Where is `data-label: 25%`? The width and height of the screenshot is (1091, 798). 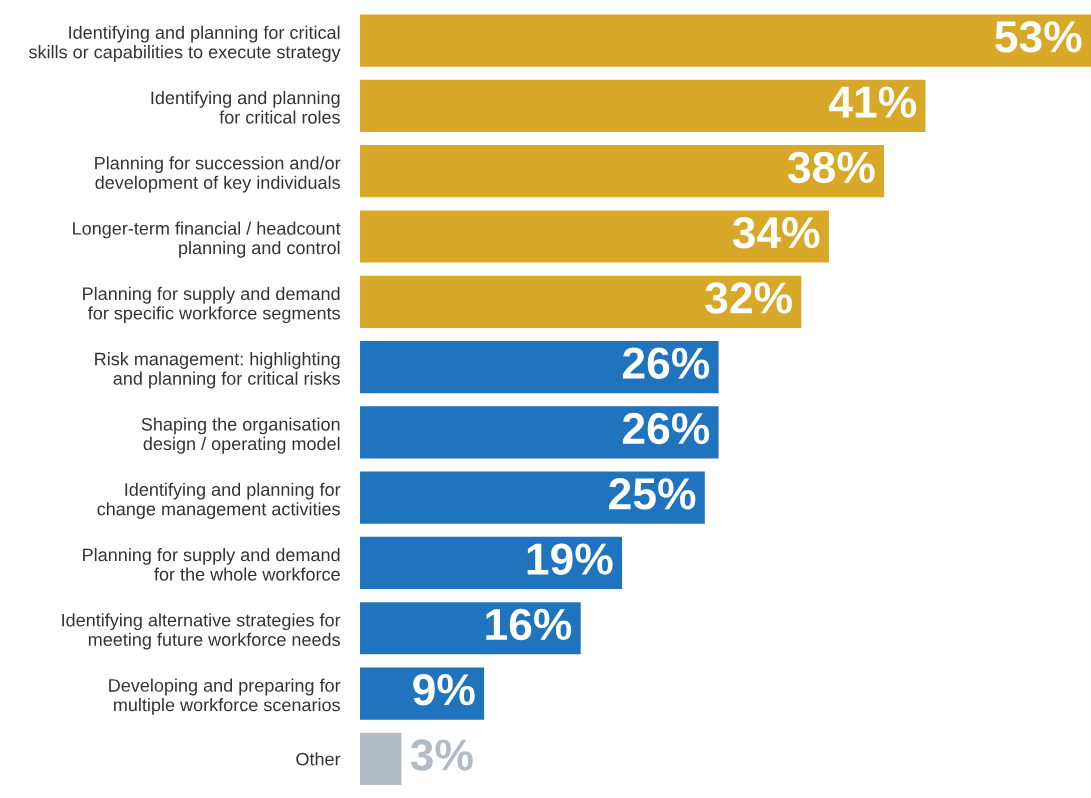
data-label: 25% is located at coordinates (652, 494).